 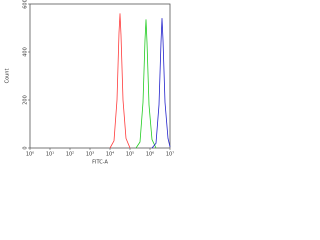 I want to click on x-tick-label: 10², so click(x=70, y=155).